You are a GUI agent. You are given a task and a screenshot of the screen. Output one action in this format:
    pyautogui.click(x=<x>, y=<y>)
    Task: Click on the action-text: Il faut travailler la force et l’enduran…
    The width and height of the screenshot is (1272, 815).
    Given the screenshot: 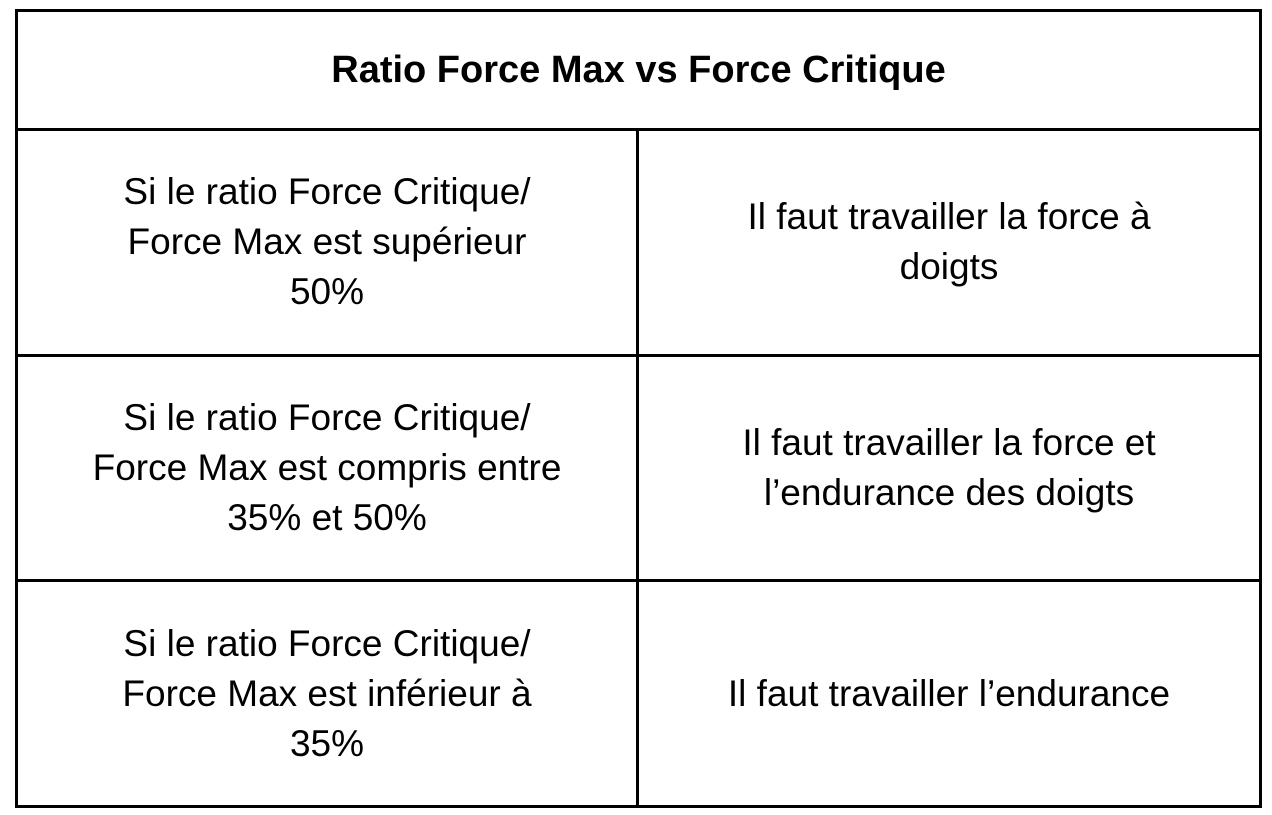 What is the action you would take?
    pyautogui.click(x=949, y=467)
    